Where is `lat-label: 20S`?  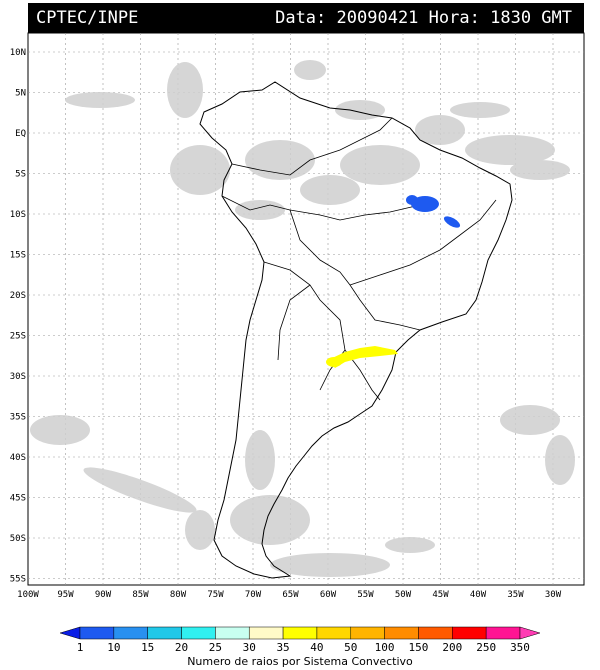 lat-label: 20S is located at coordinates (18, 296).